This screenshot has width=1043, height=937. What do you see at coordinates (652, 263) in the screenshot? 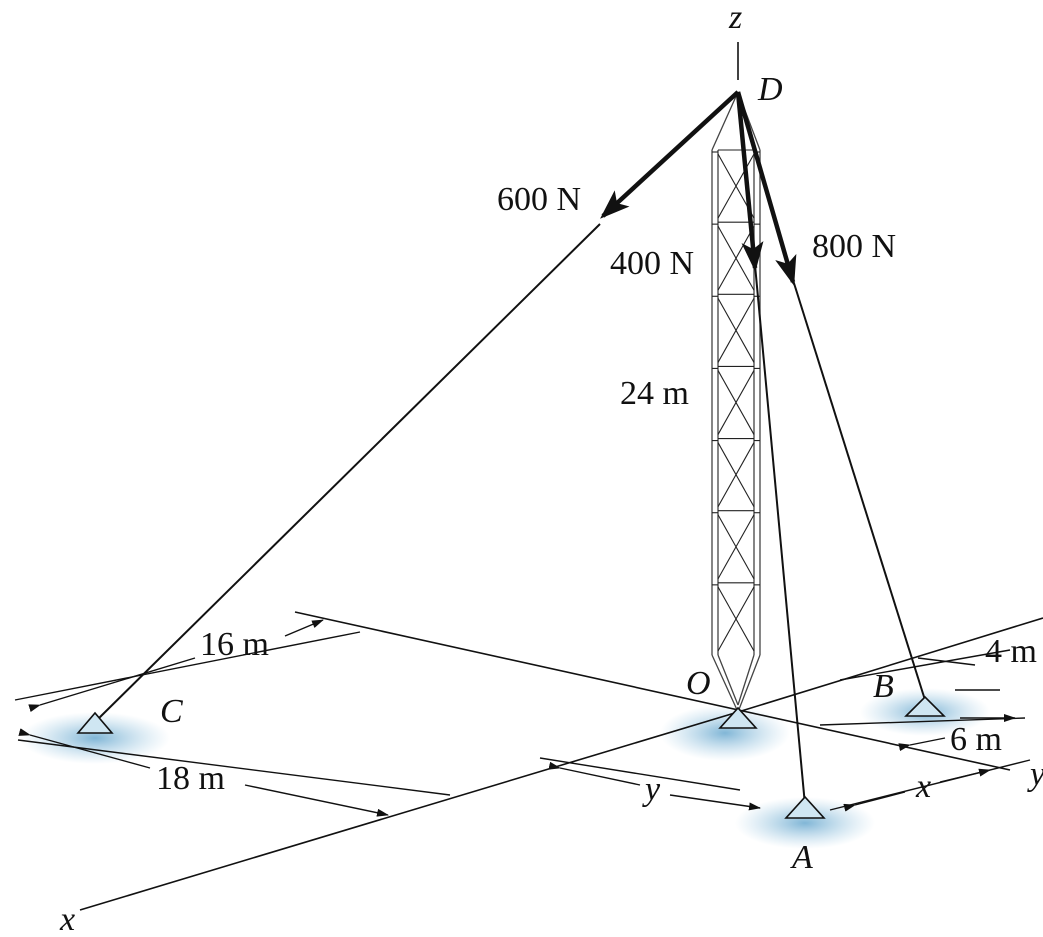
I see `force-400-label: 400 N` at bounding box center [652, 263].